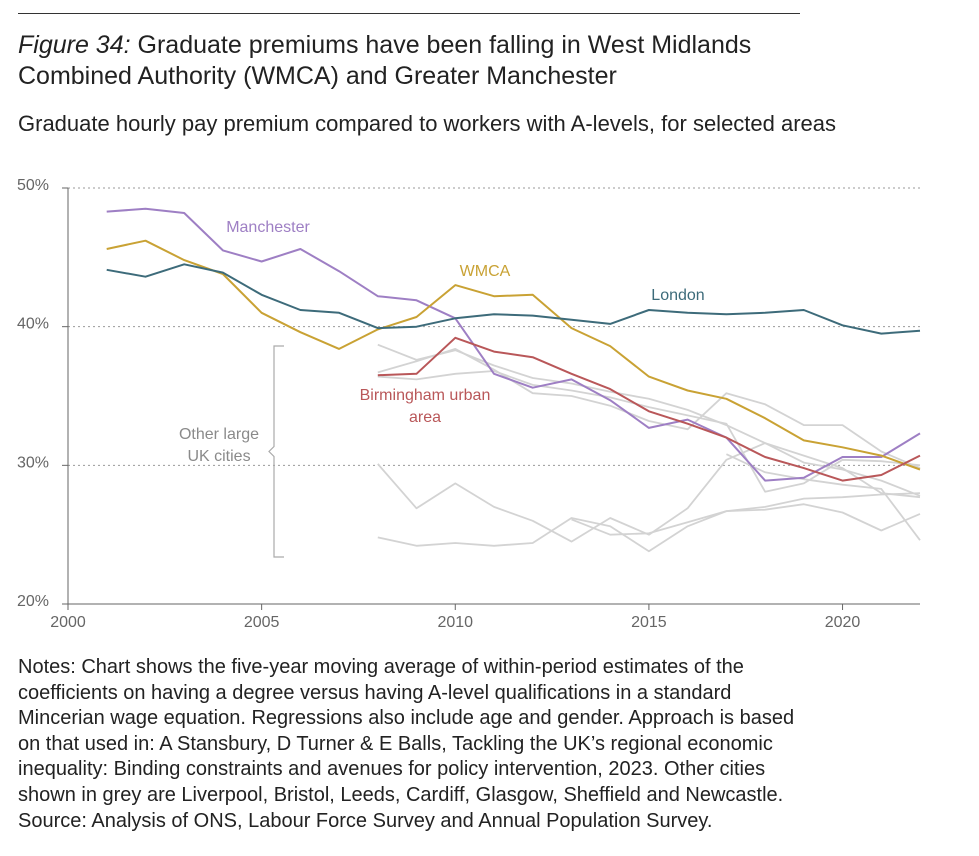 The width and height of the screenshot is (979, 856). I want to click on london-label: London, so click(677, 295).